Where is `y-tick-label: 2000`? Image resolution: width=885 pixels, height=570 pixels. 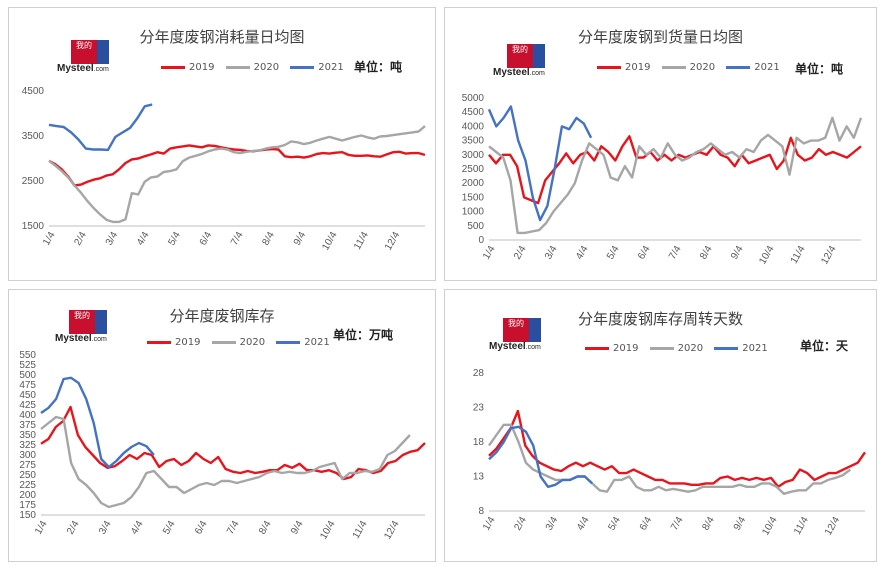 y-tick-label: 2000 is located at coordinates (473, 183).